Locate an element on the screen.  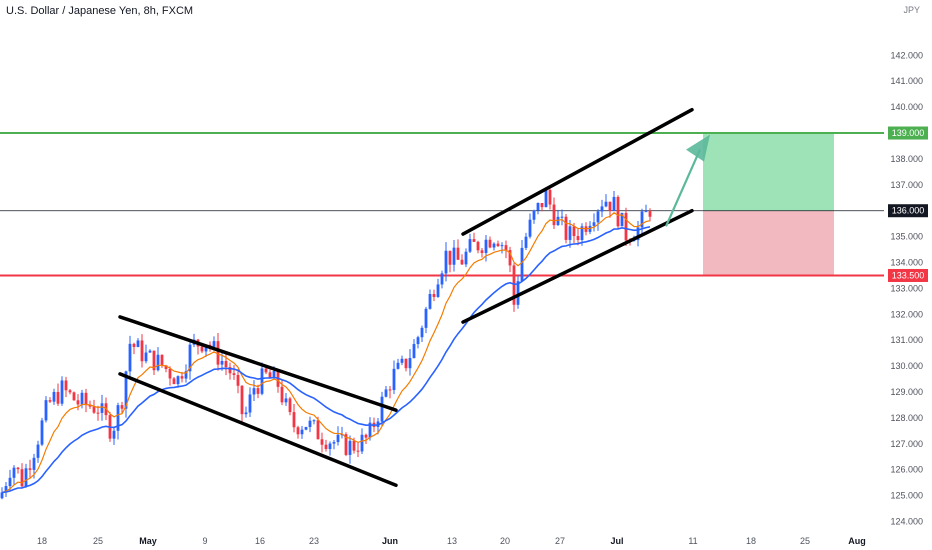
price-tick-label: 129.000 is located at coordinates (906, 392).